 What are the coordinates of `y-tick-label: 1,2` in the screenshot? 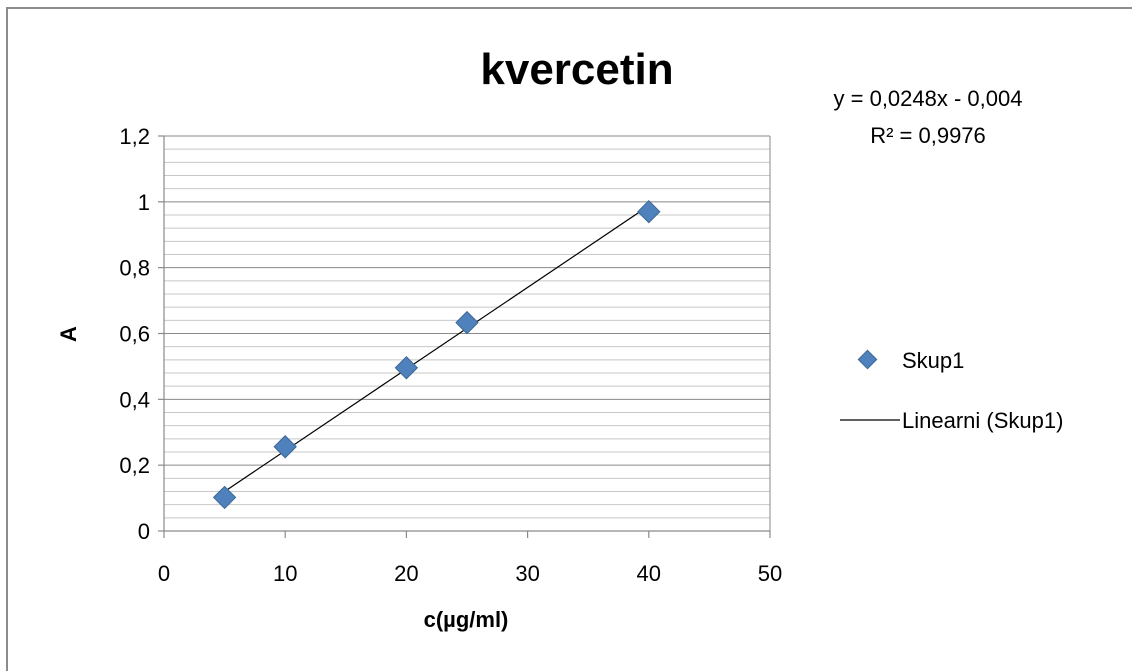 It's located at (134, 136).